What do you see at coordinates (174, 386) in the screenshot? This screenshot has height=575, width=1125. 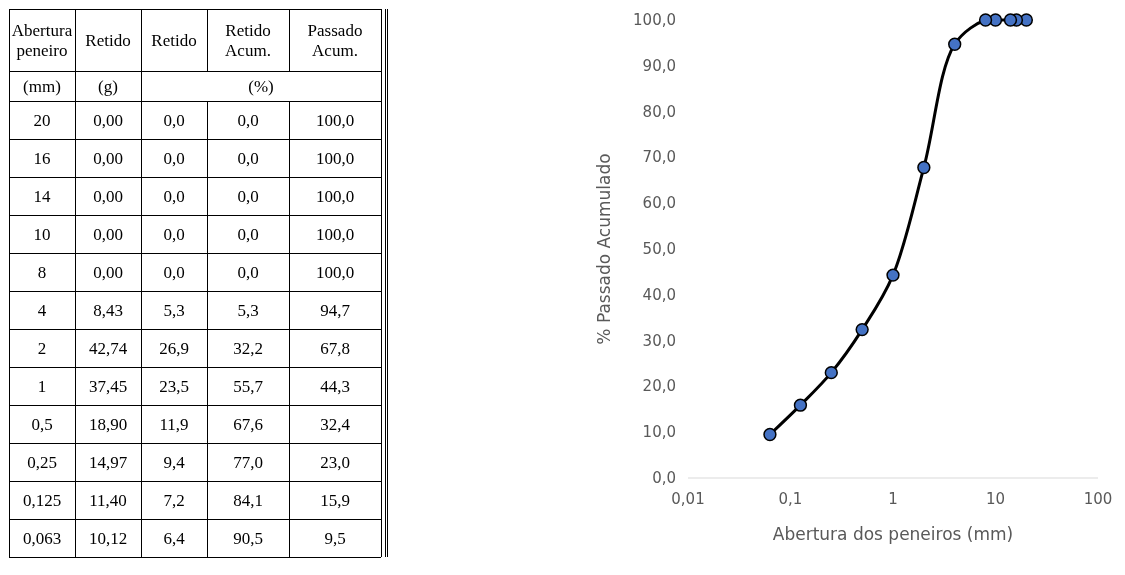 I see `data-label: 23,5` at bounding box center [174, 386].